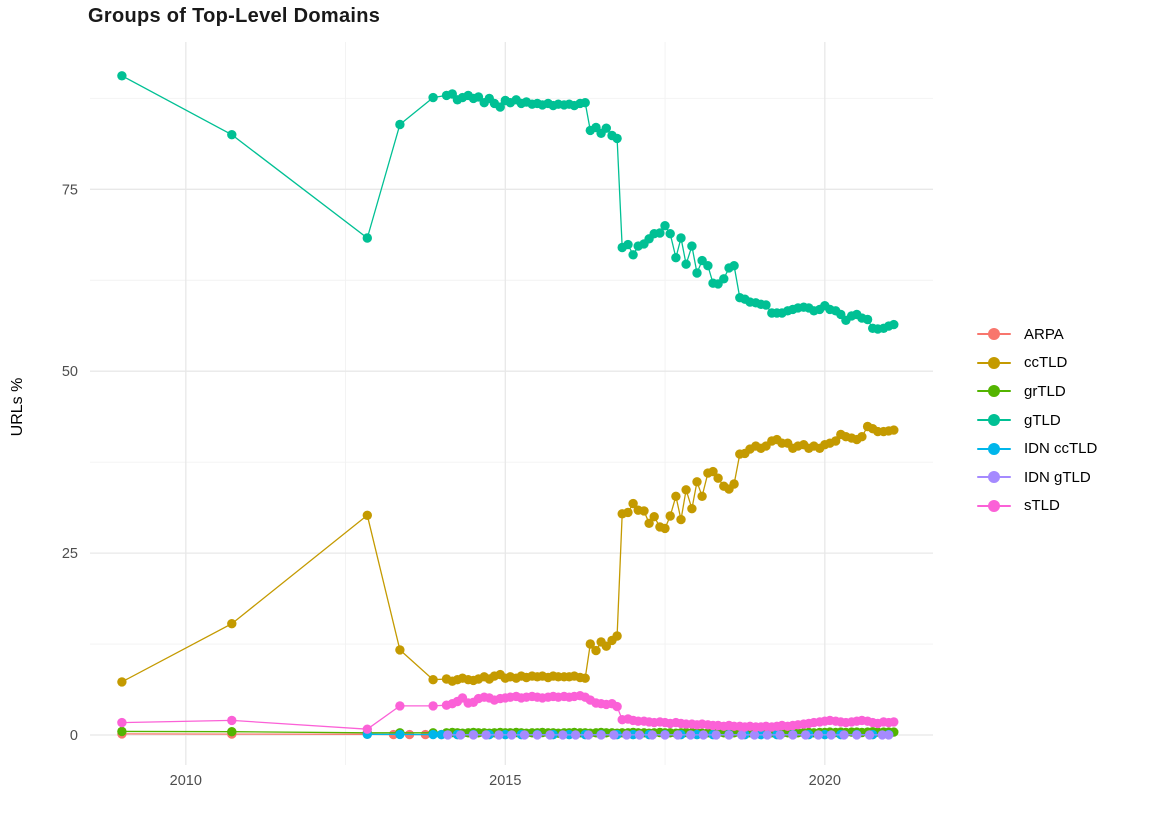 This screenshot has width=1164, height=827. Describe the element at coordinates (1046, 363) in the screenshot. I see `legend-label: ccTLD` at that location.